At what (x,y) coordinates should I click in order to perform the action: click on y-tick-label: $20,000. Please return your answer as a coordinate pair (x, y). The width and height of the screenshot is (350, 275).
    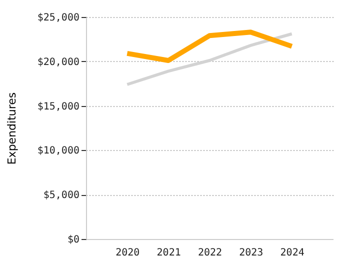
    Looking at the image, I should click on (58, 62).